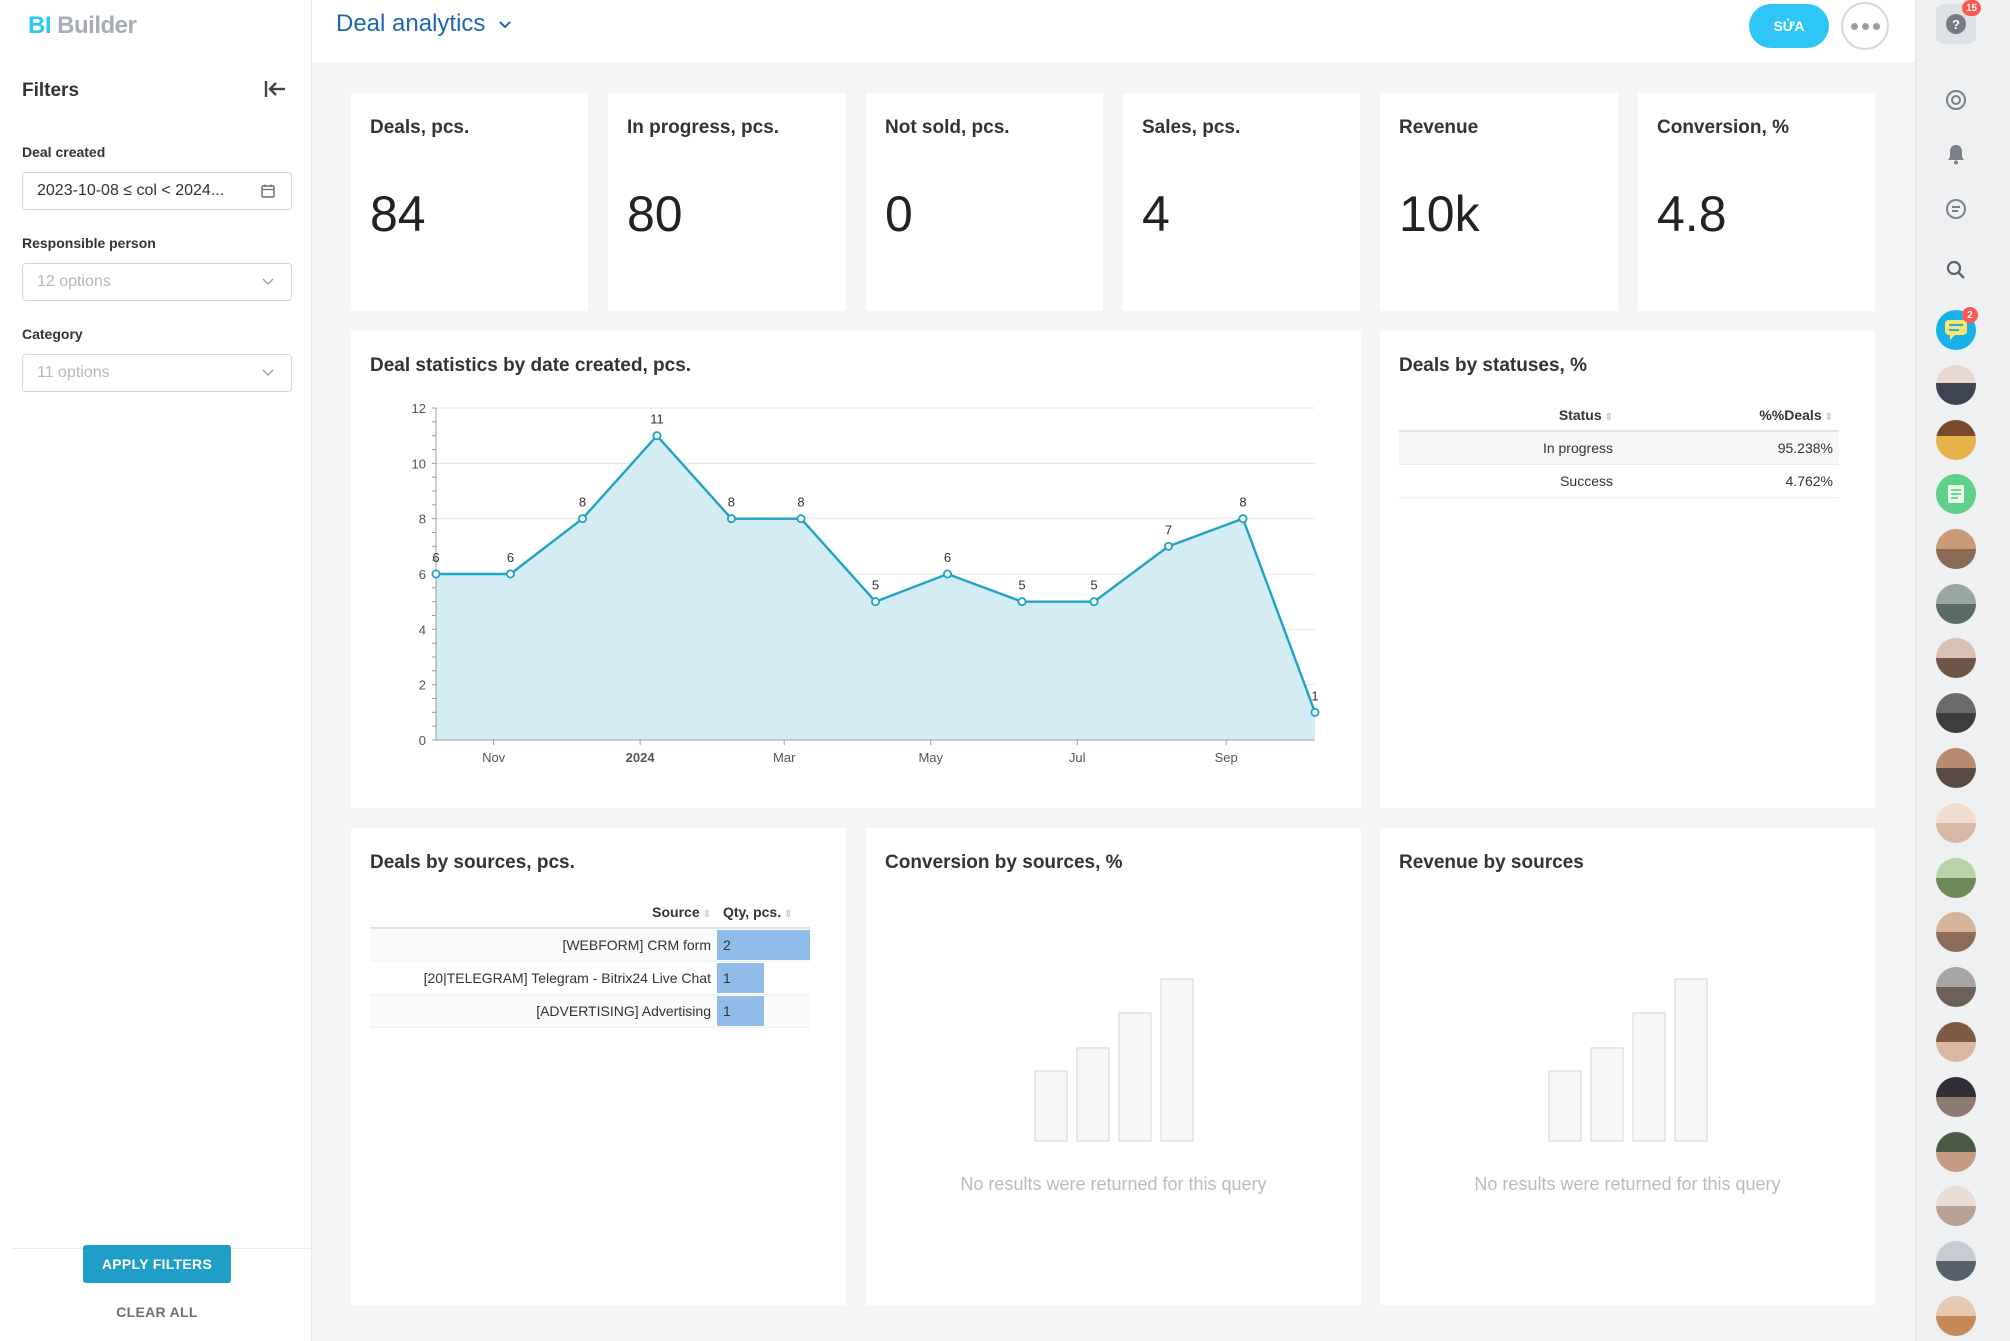  I want to click on collapse-sidebar-icon, so click(277, 91).